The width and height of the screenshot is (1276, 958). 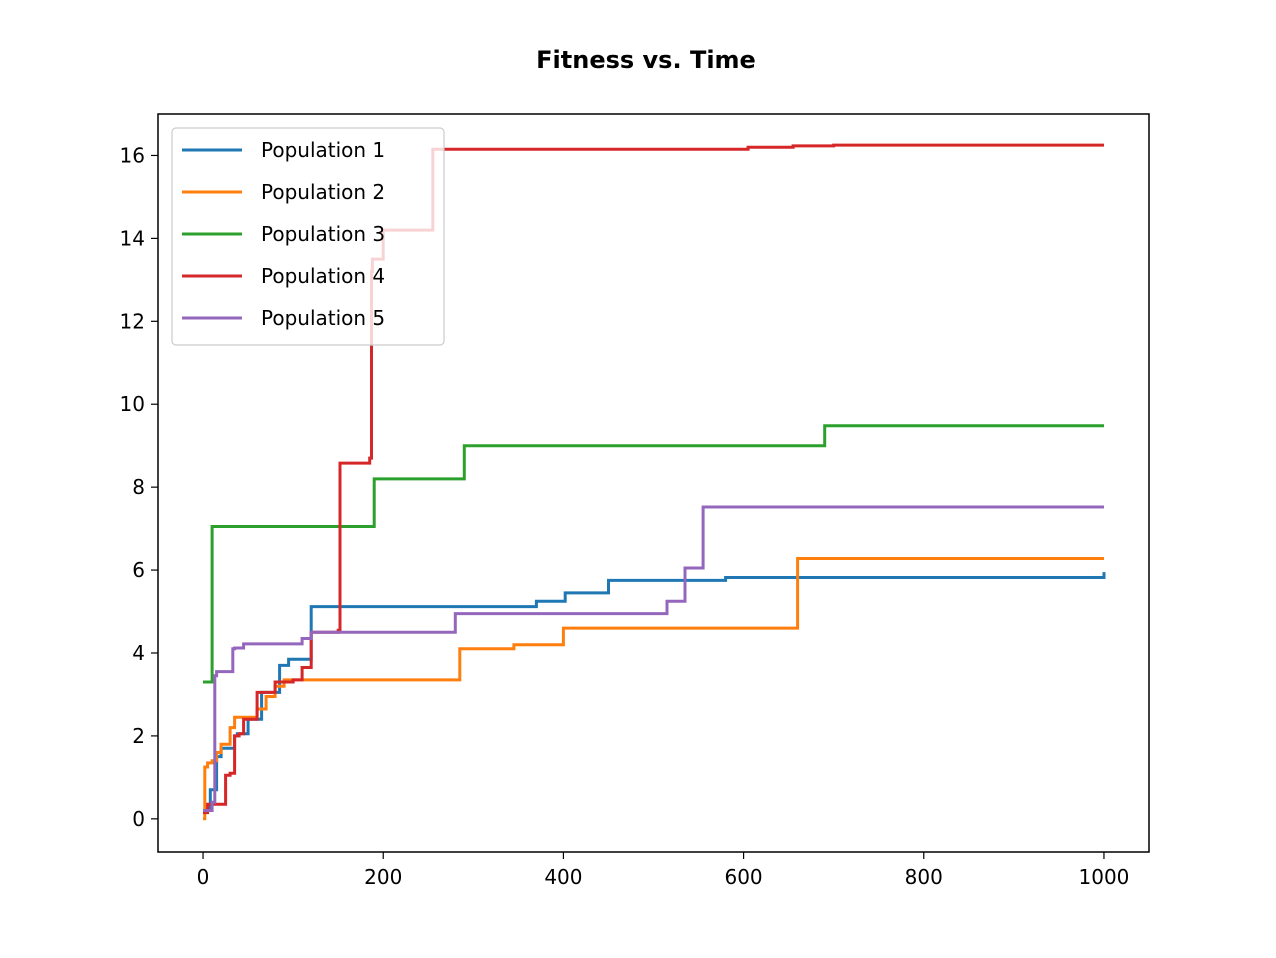 I want to click on legend-label-1: Population 1, so click(x=323, y=150).